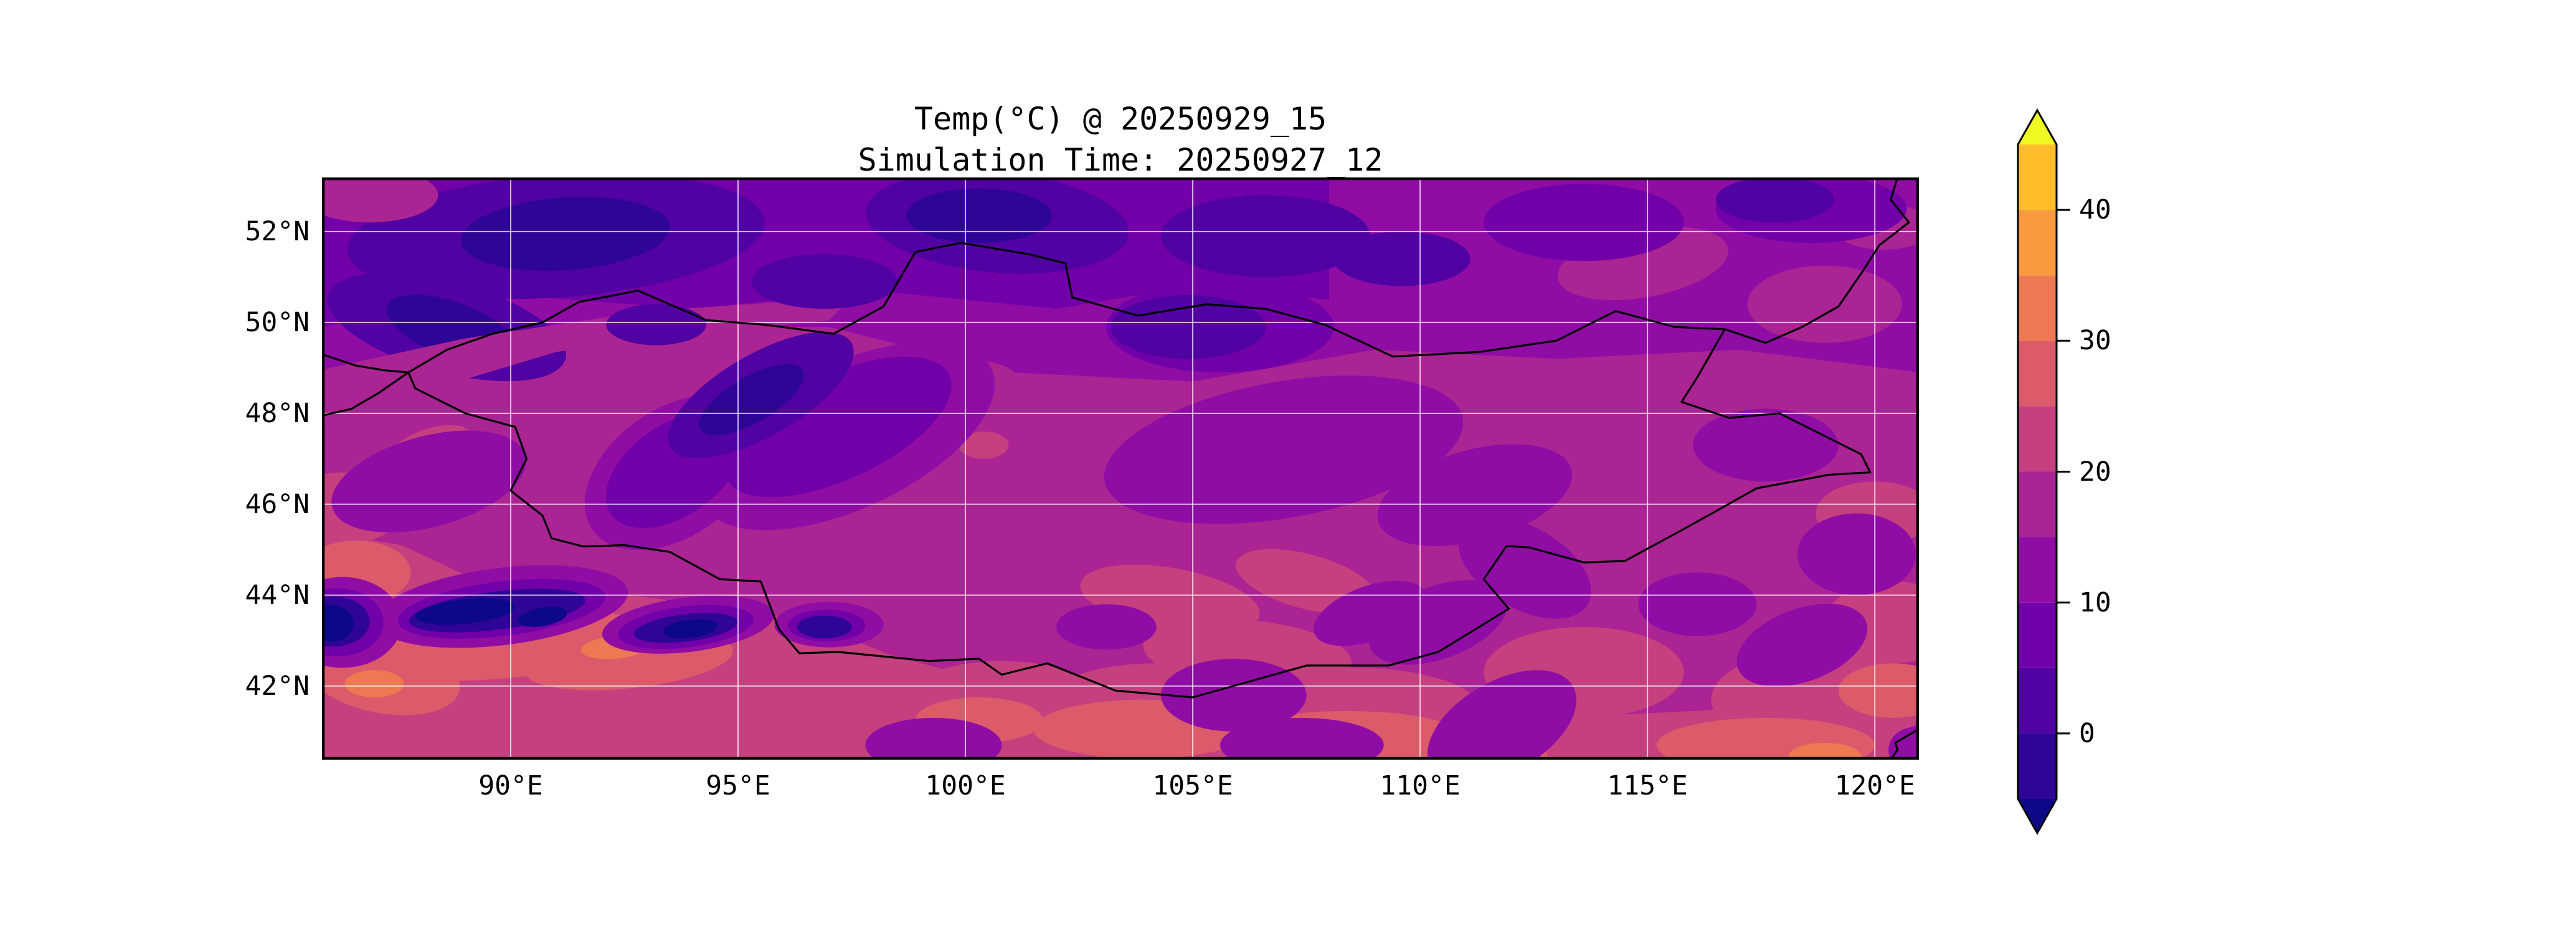 Image resolution: width=2576 pixels, height=934 pixels. Describe the element at coordinates (1875, 785) in the screenshot. I see `x-tick-label: 120°E` at that location.